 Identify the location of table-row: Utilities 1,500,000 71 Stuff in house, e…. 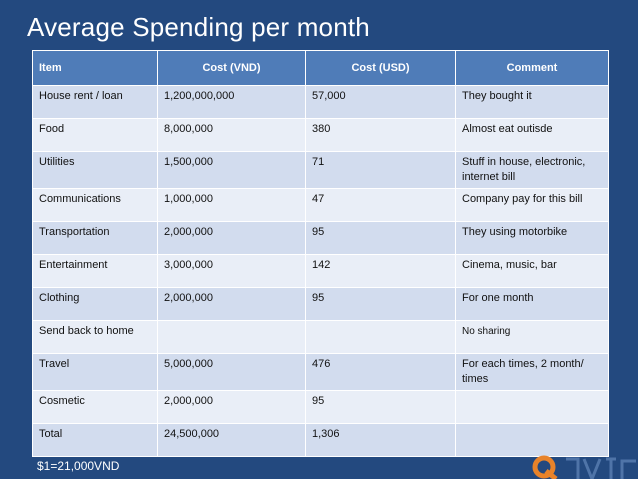
(320, 170).